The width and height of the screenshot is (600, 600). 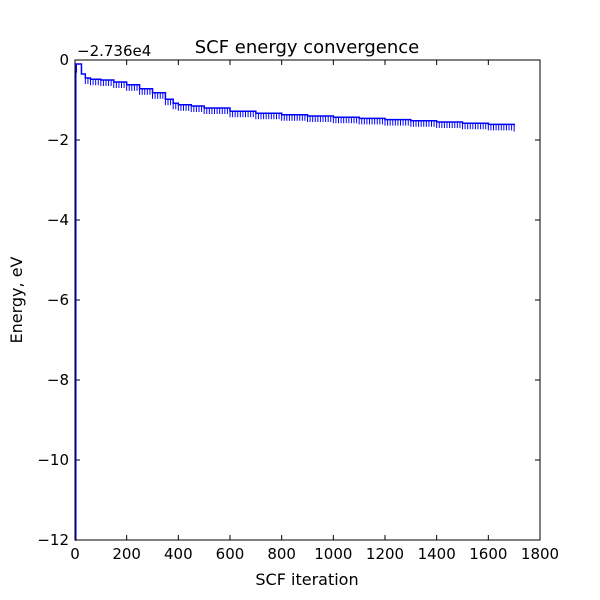 I want to click on y-axis-label: Energy, eV, so click(x=16, y=299).